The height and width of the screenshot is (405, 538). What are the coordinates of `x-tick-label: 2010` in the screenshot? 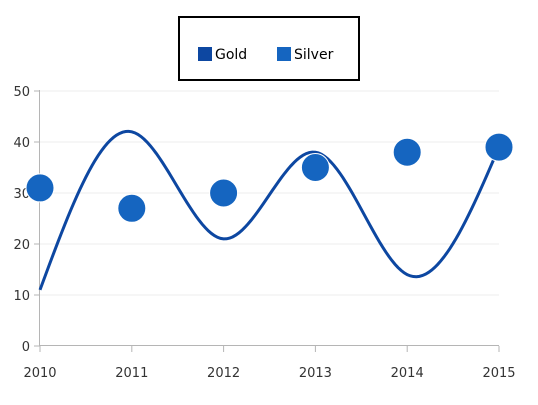 It's located at (39, 373).